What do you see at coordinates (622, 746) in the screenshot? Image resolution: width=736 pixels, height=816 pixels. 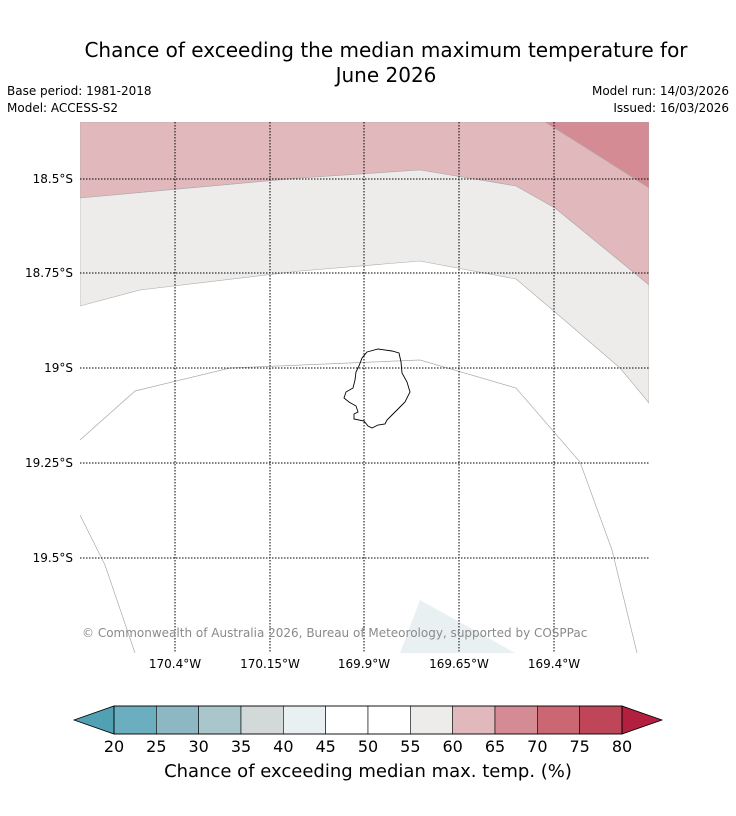 I see `colorbar-tick-label: 80` at bounding box center [622, 746].